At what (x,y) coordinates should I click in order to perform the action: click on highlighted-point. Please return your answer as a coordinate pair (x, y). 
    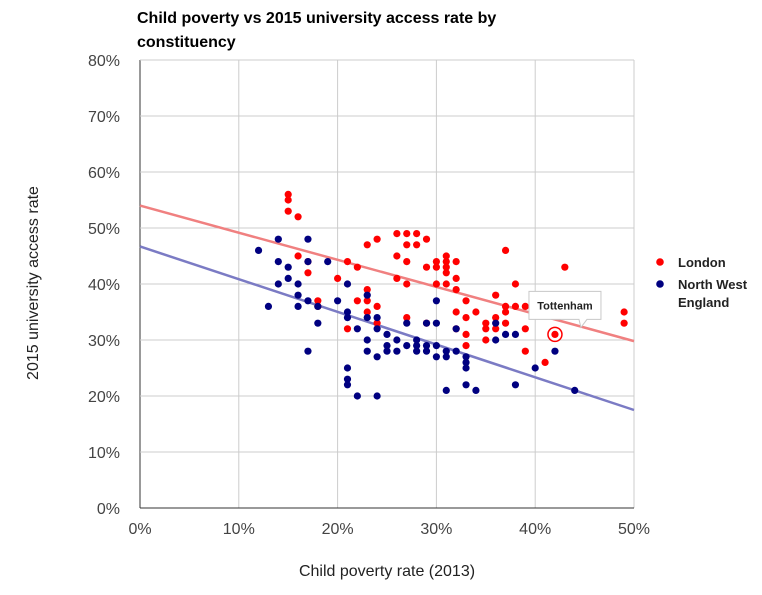
    Looking at the image, I should click on (555, 334).